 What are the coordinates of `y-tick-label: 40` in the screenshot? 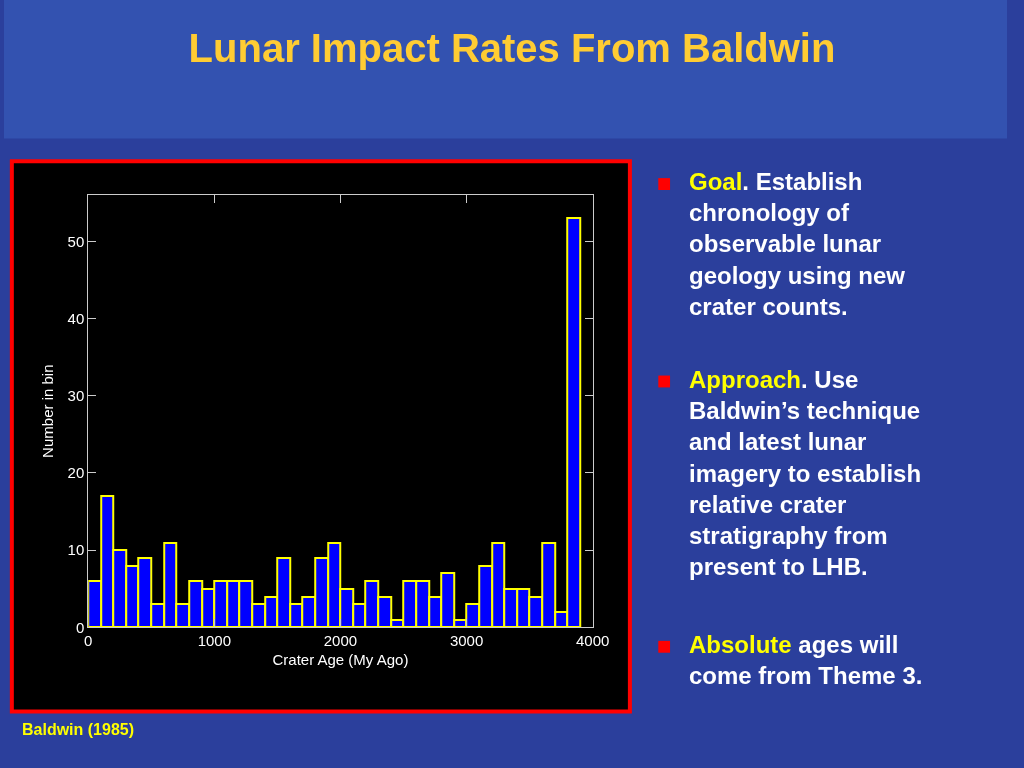 It's located at (76, 318).